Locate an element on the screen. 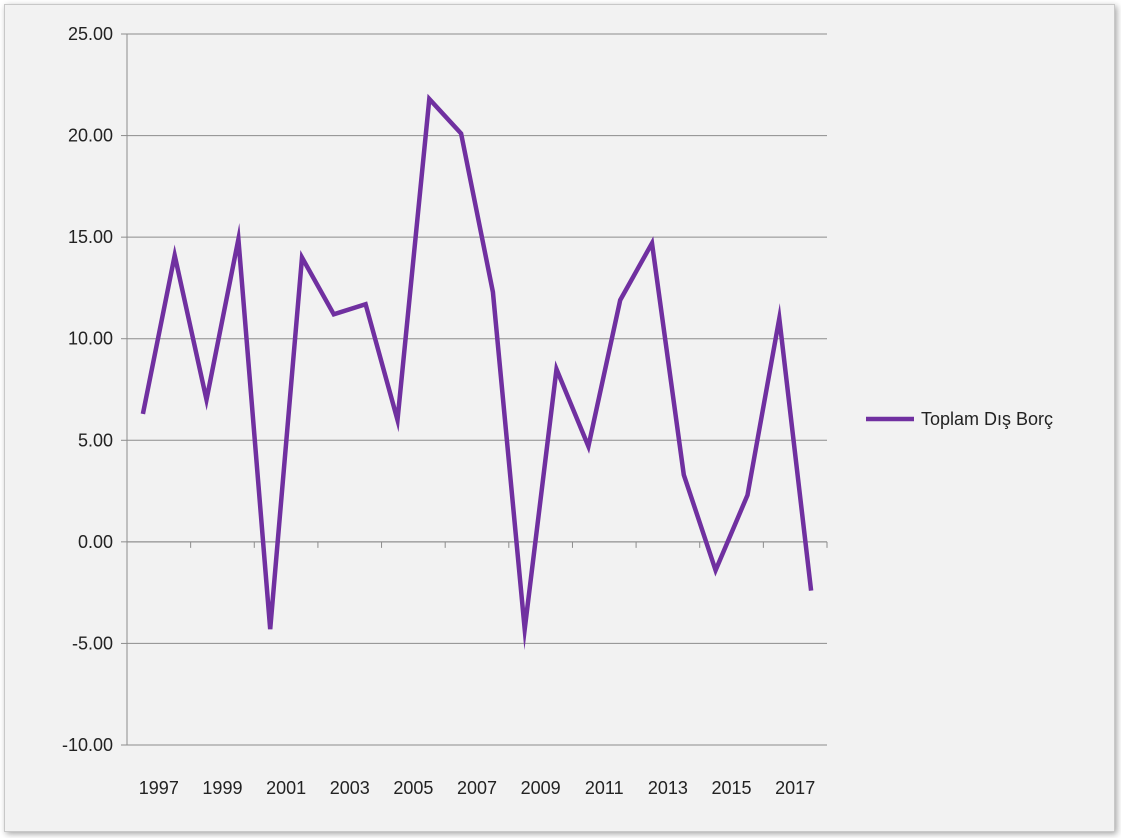 This screenshot has height=838, width=1121. y-tick-label: 20.00 is located at coordinates (90, 136).